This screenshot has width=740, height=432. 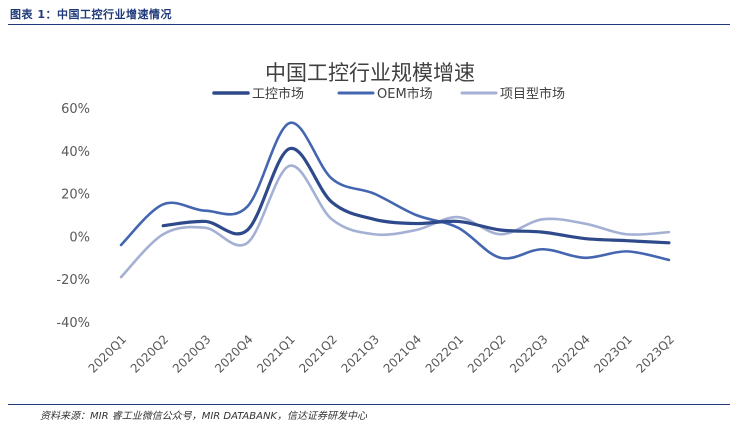 What do you see at coordinates (445, 354) in the screenshot?
I see `x-tick-label: 2022Q1` at bounding box center [445, 354].